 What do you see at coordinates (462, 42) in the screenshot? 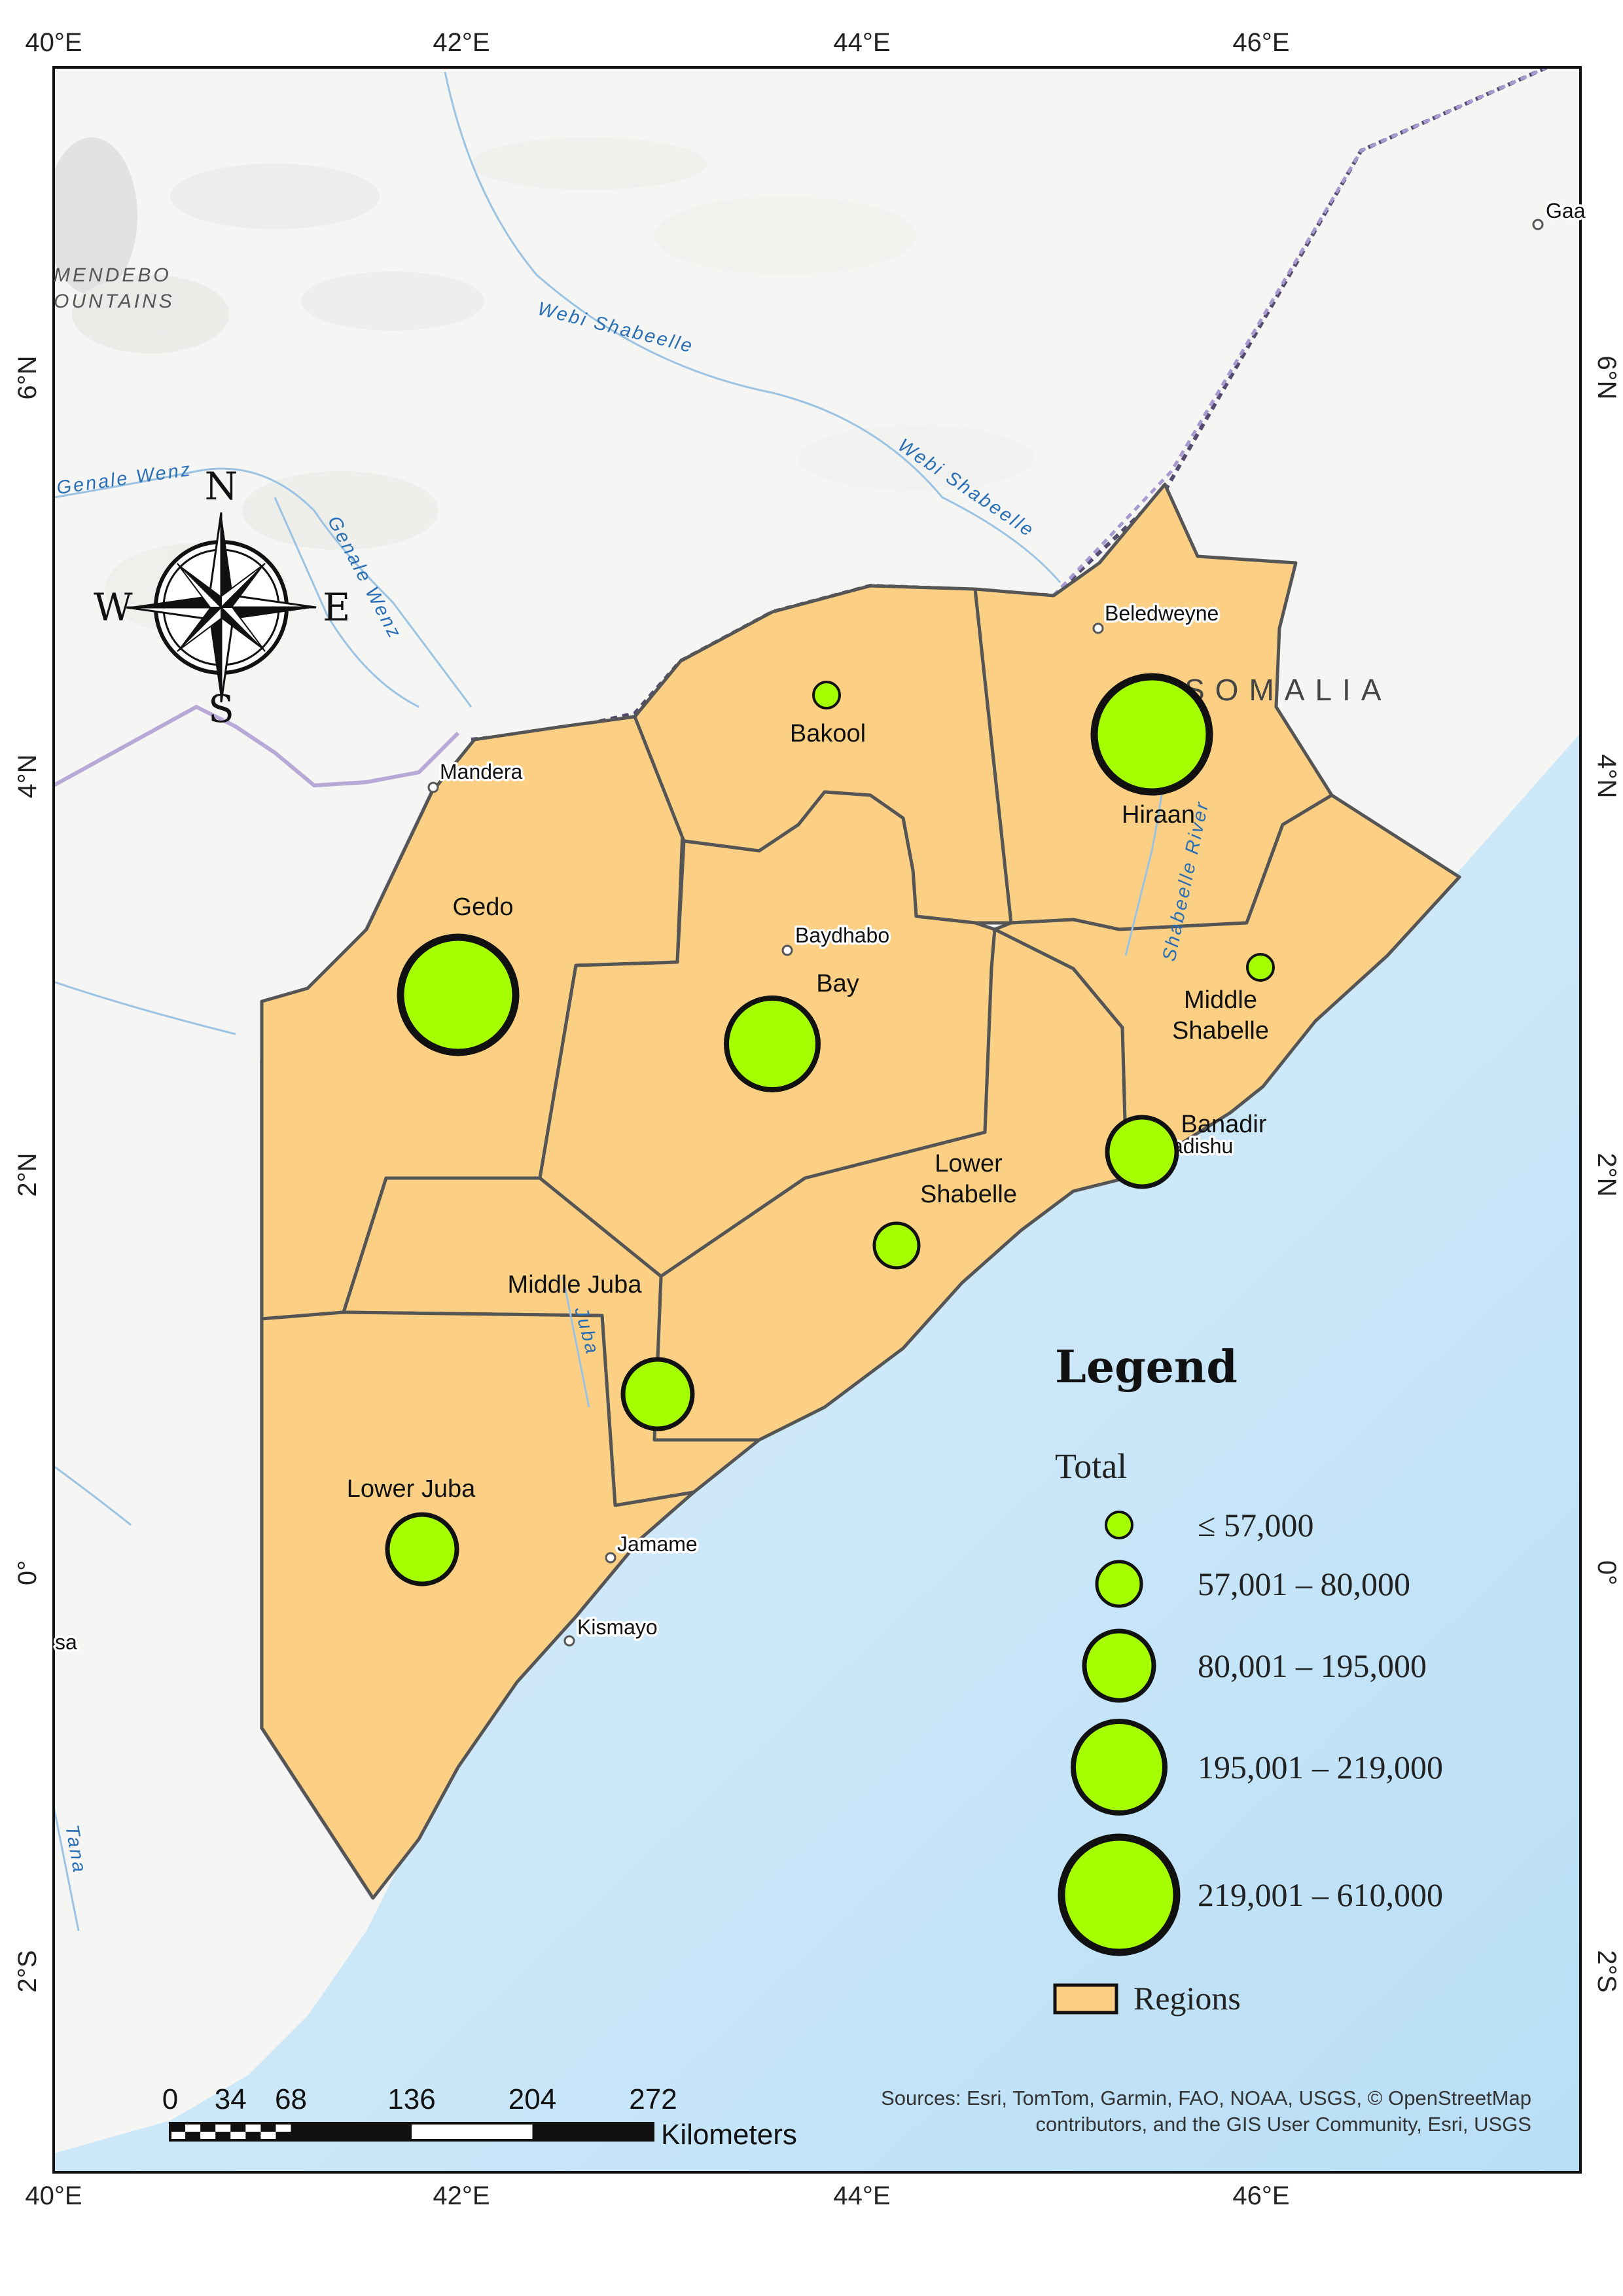
I see `graticule-top-label: 42°E` at bounding box center [462, 42].